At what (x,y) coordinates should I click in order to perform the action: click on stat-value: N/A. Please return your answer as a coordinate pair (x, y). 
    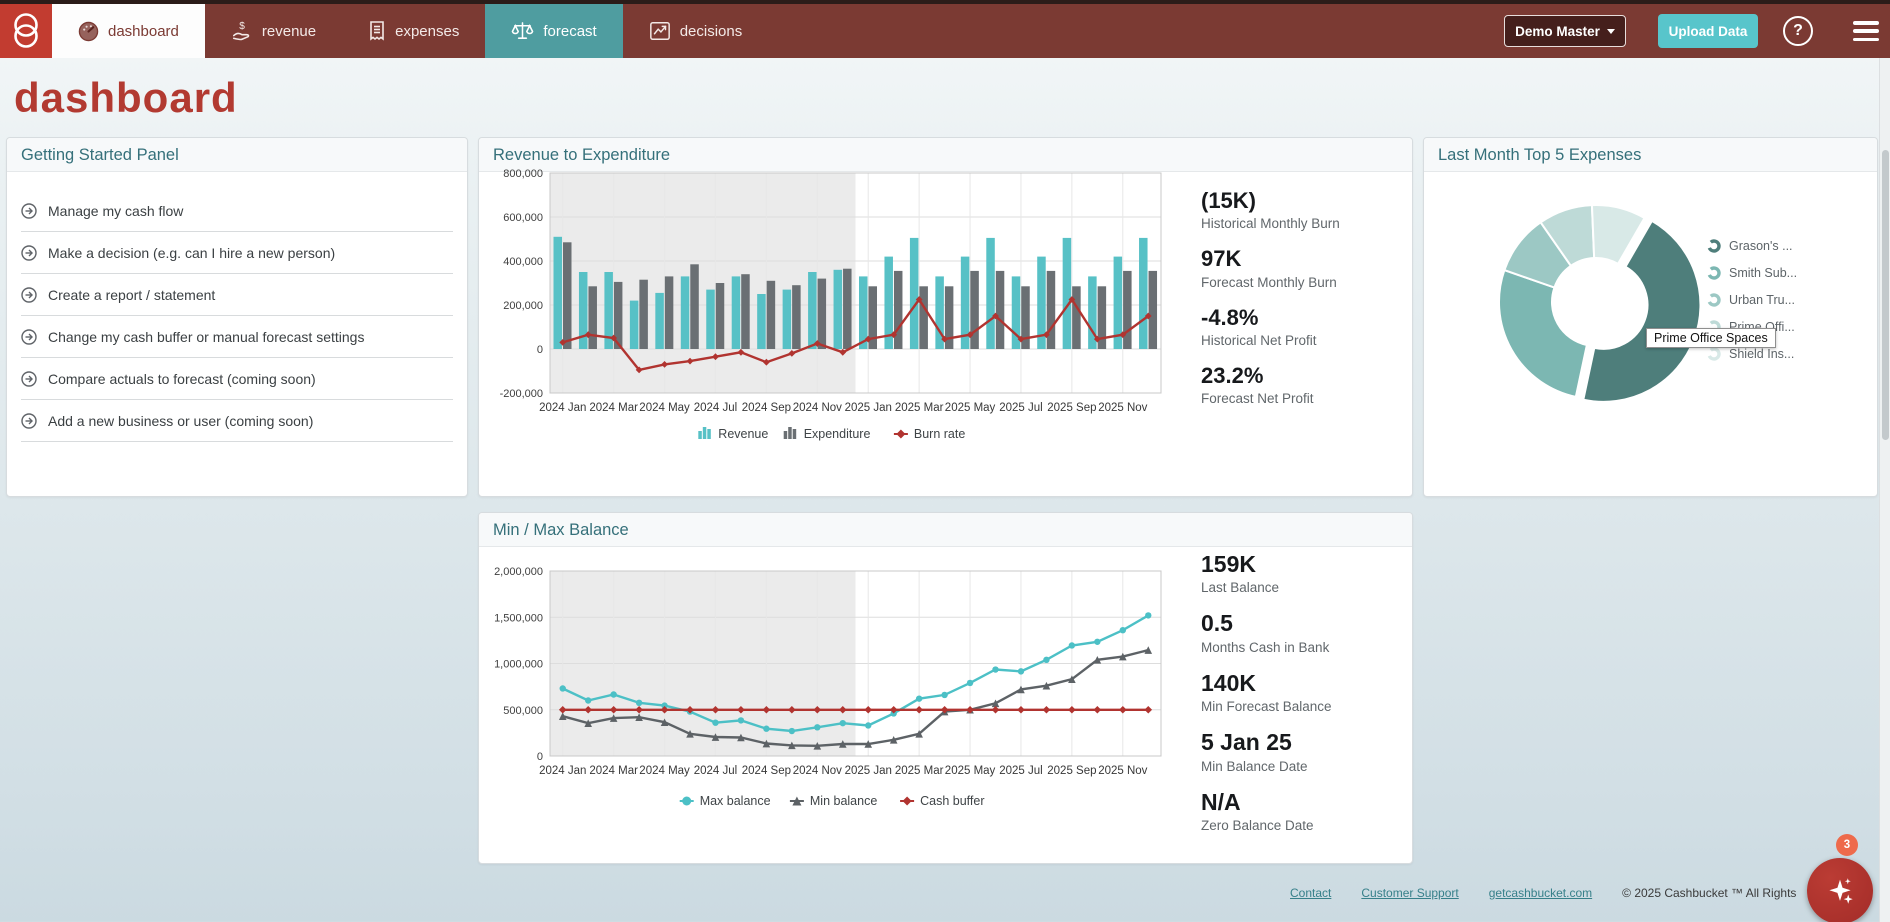
    Looking at the image, I should click on (1221, 801).